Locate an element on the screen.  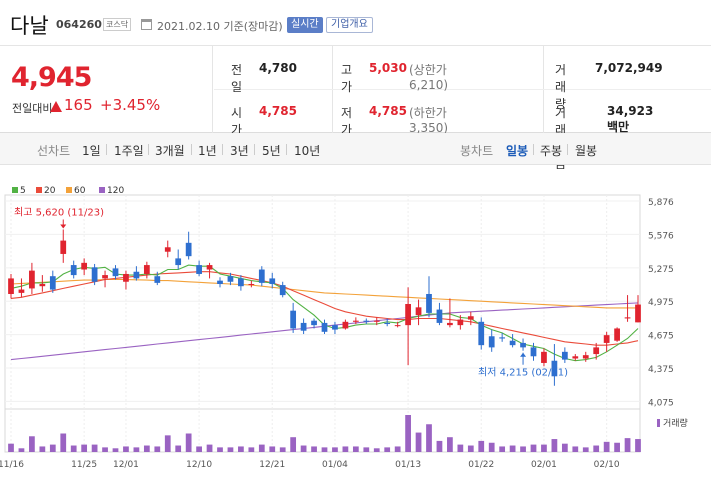
x-tick-label: 12/21 is located at coordinates (272, 465).